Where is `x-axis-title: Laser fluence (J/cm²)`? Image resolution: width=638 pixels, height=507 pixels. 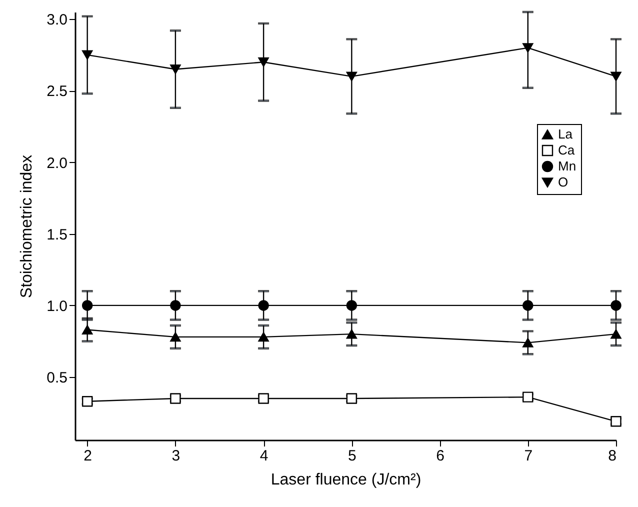 x-axis-title: Laser fluence (J/cm²) is located at coordinates (346, 480).